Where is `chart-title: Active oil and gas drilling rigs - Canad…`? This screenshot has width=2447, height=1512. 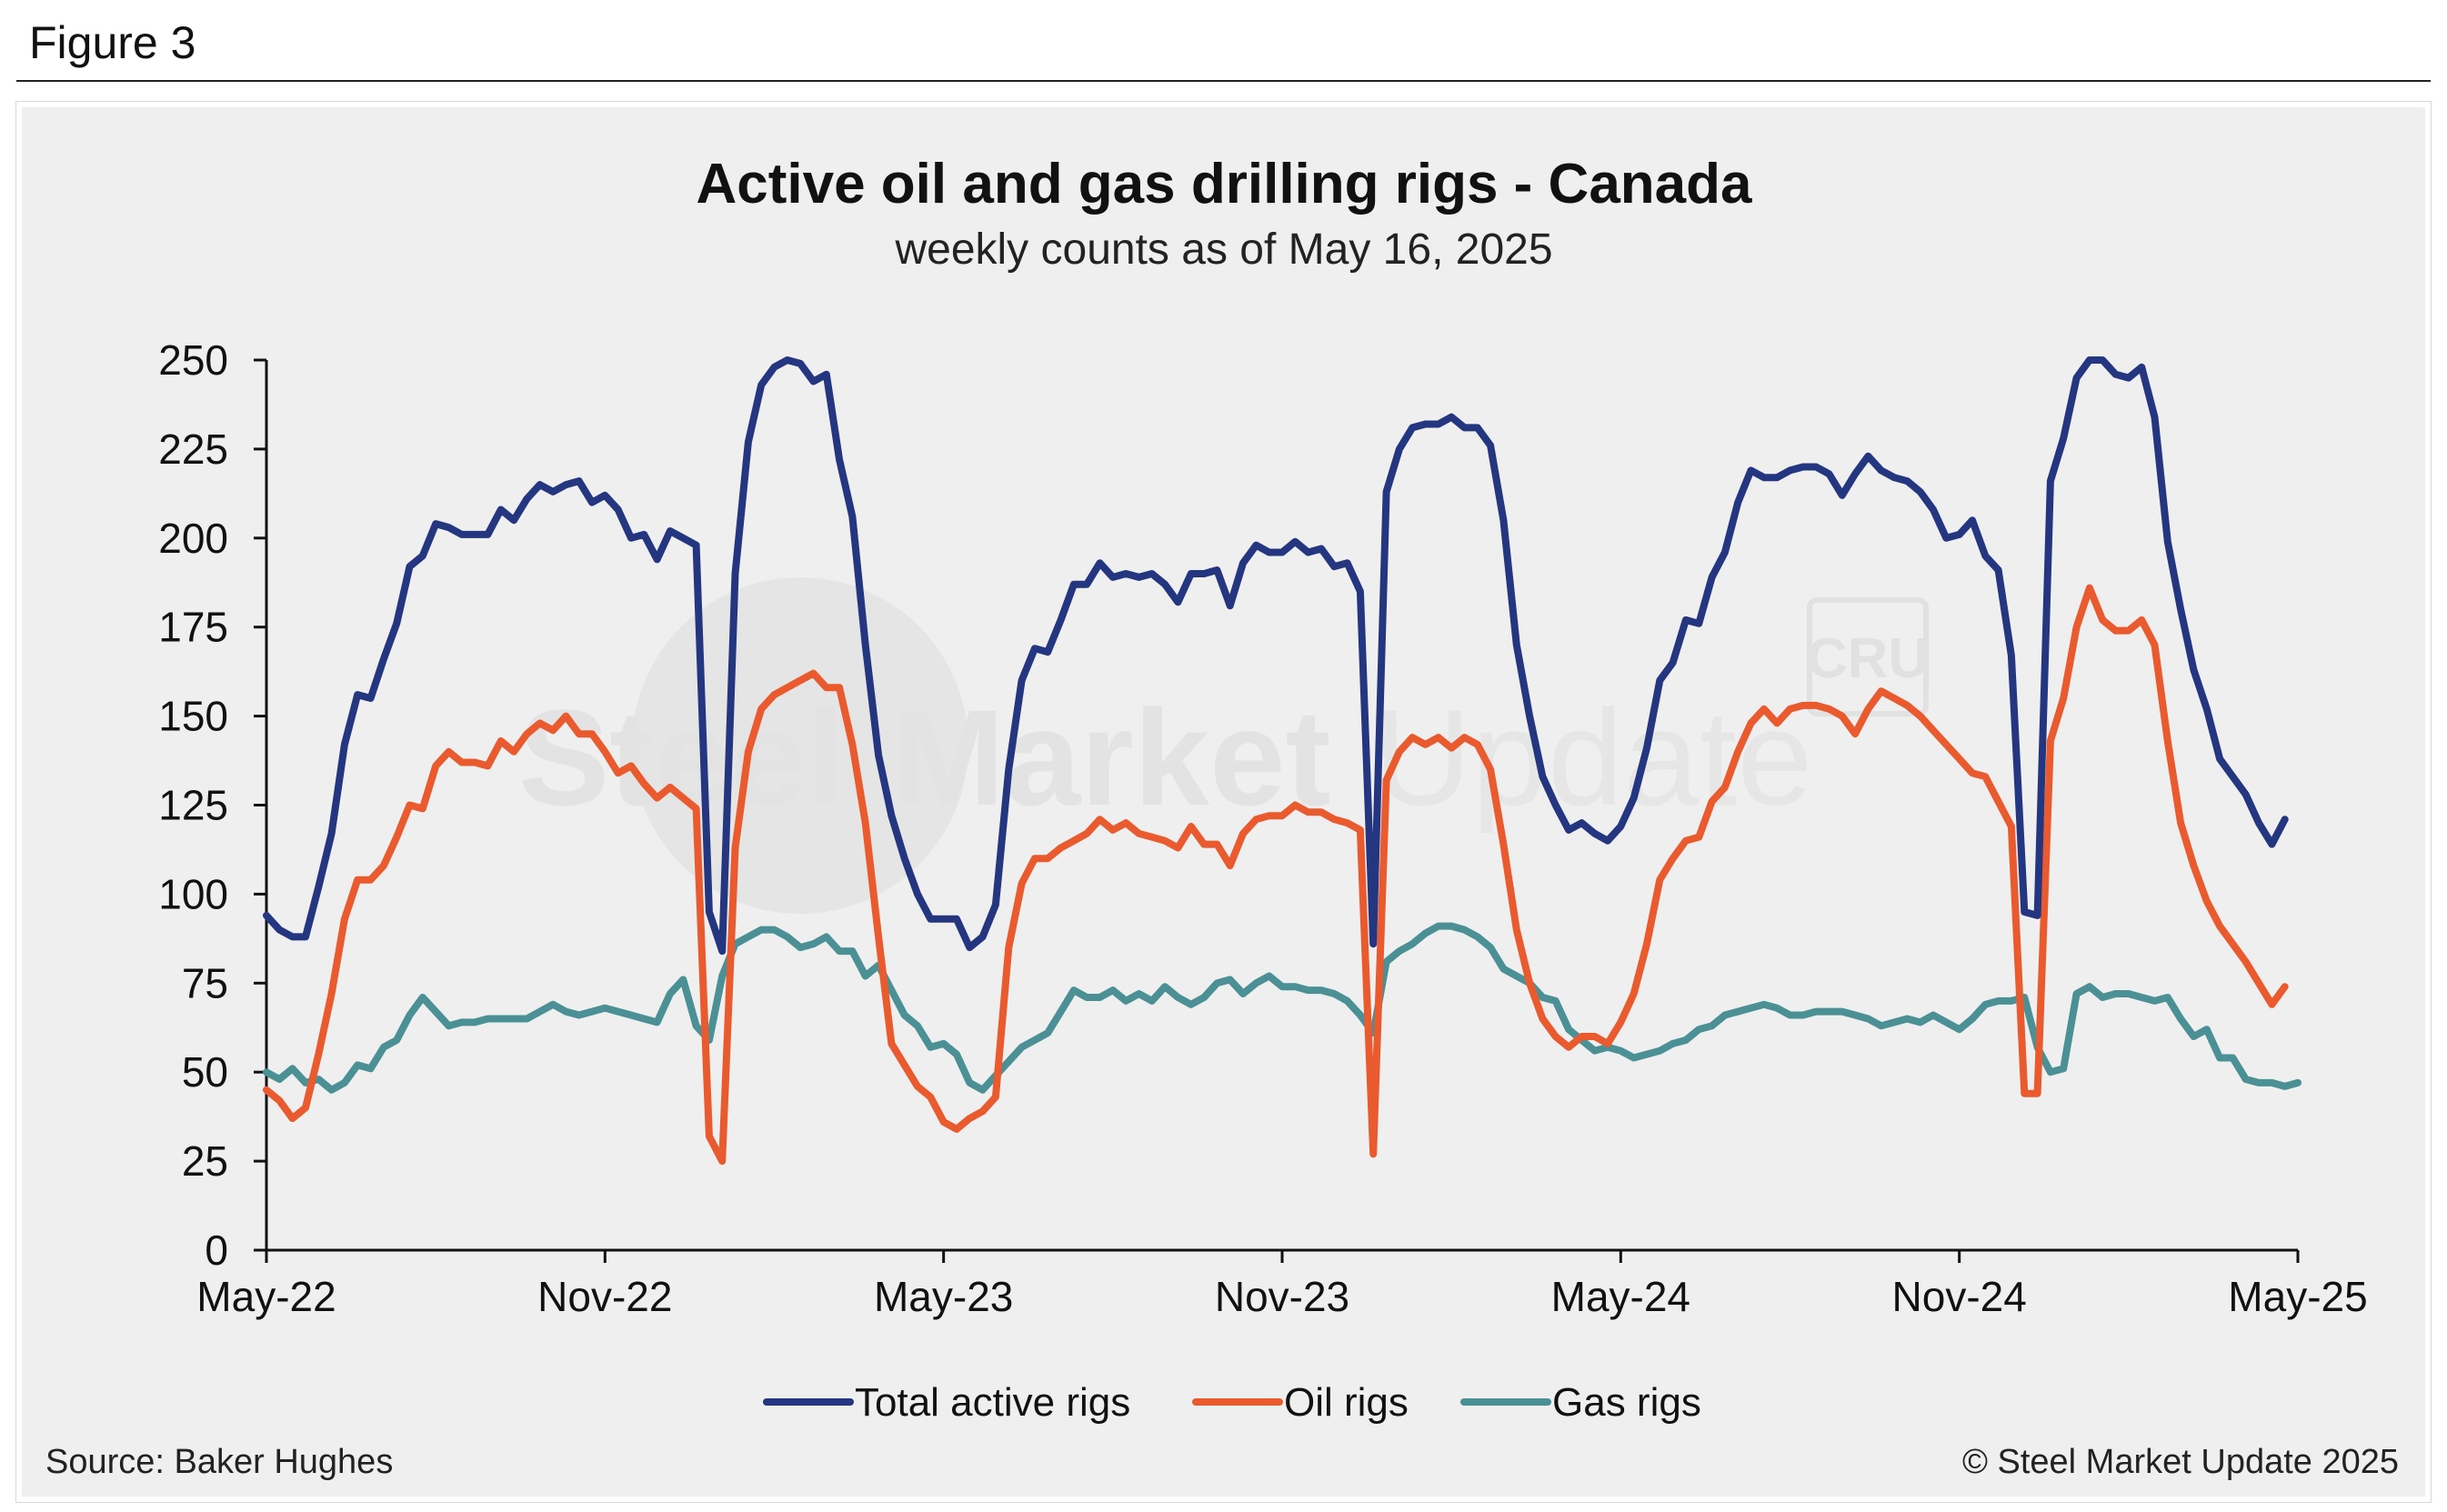 chart-title: Active oil and gas drilling rigs - Canad… is located at coordinates (1224, 184).